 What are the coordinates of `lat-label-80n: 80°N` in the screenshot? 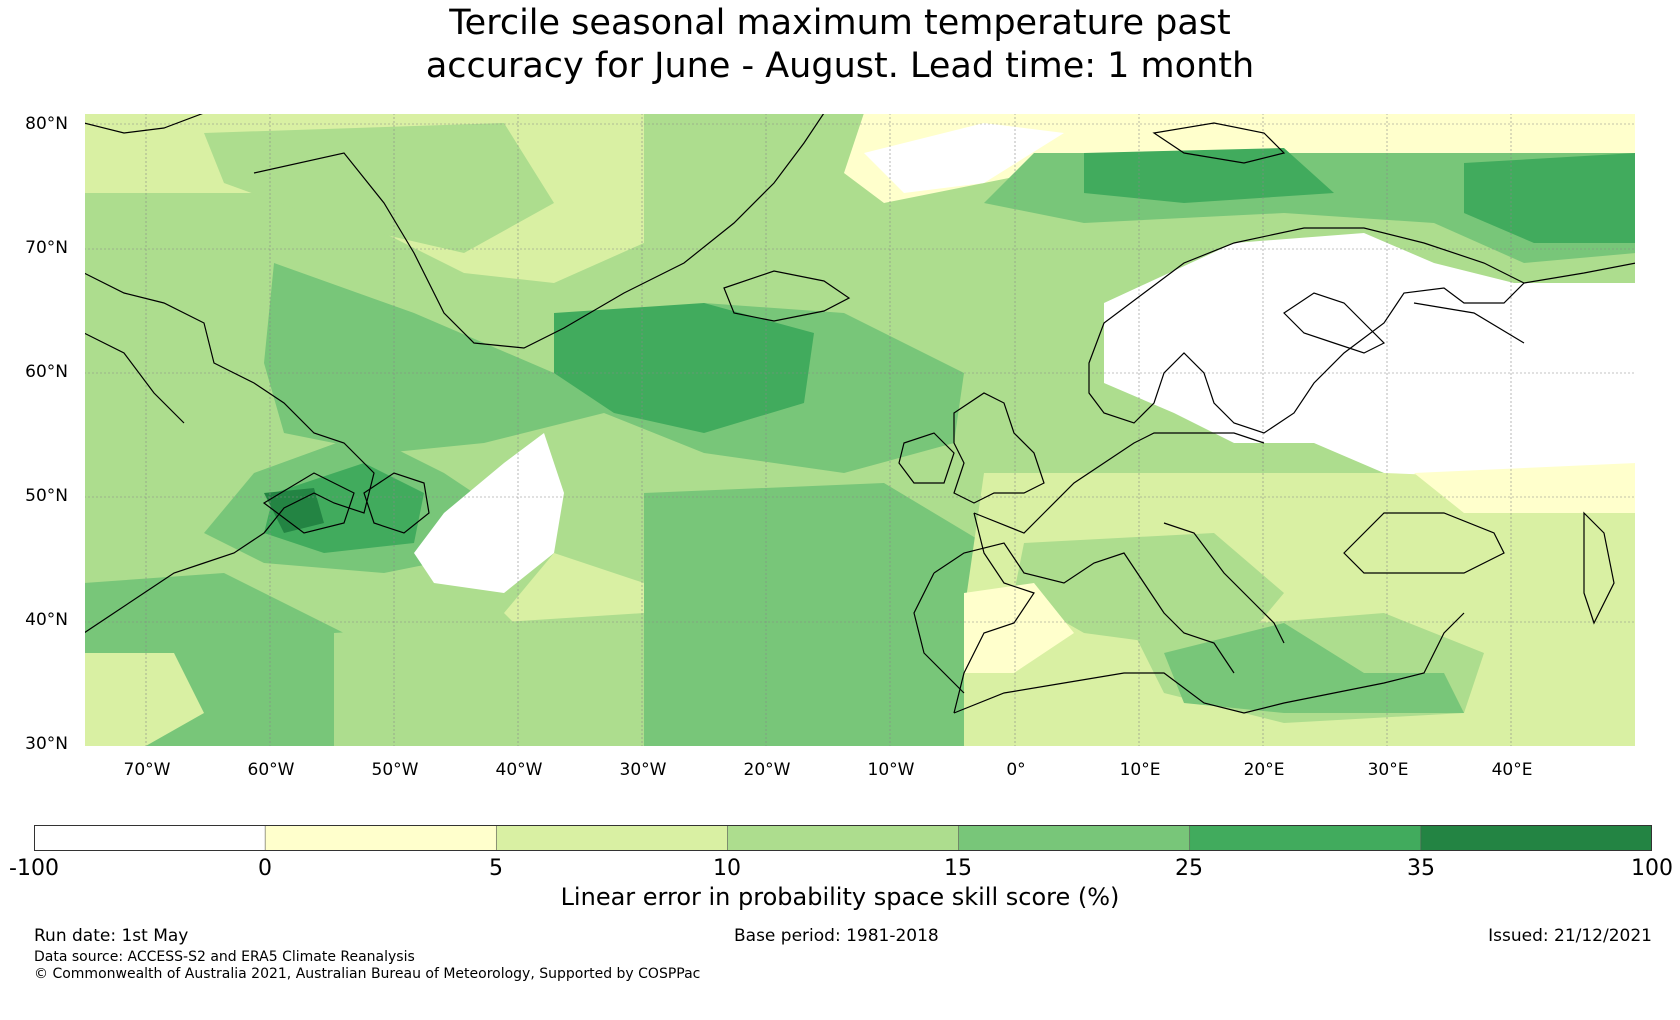 It's located at (46, 124).